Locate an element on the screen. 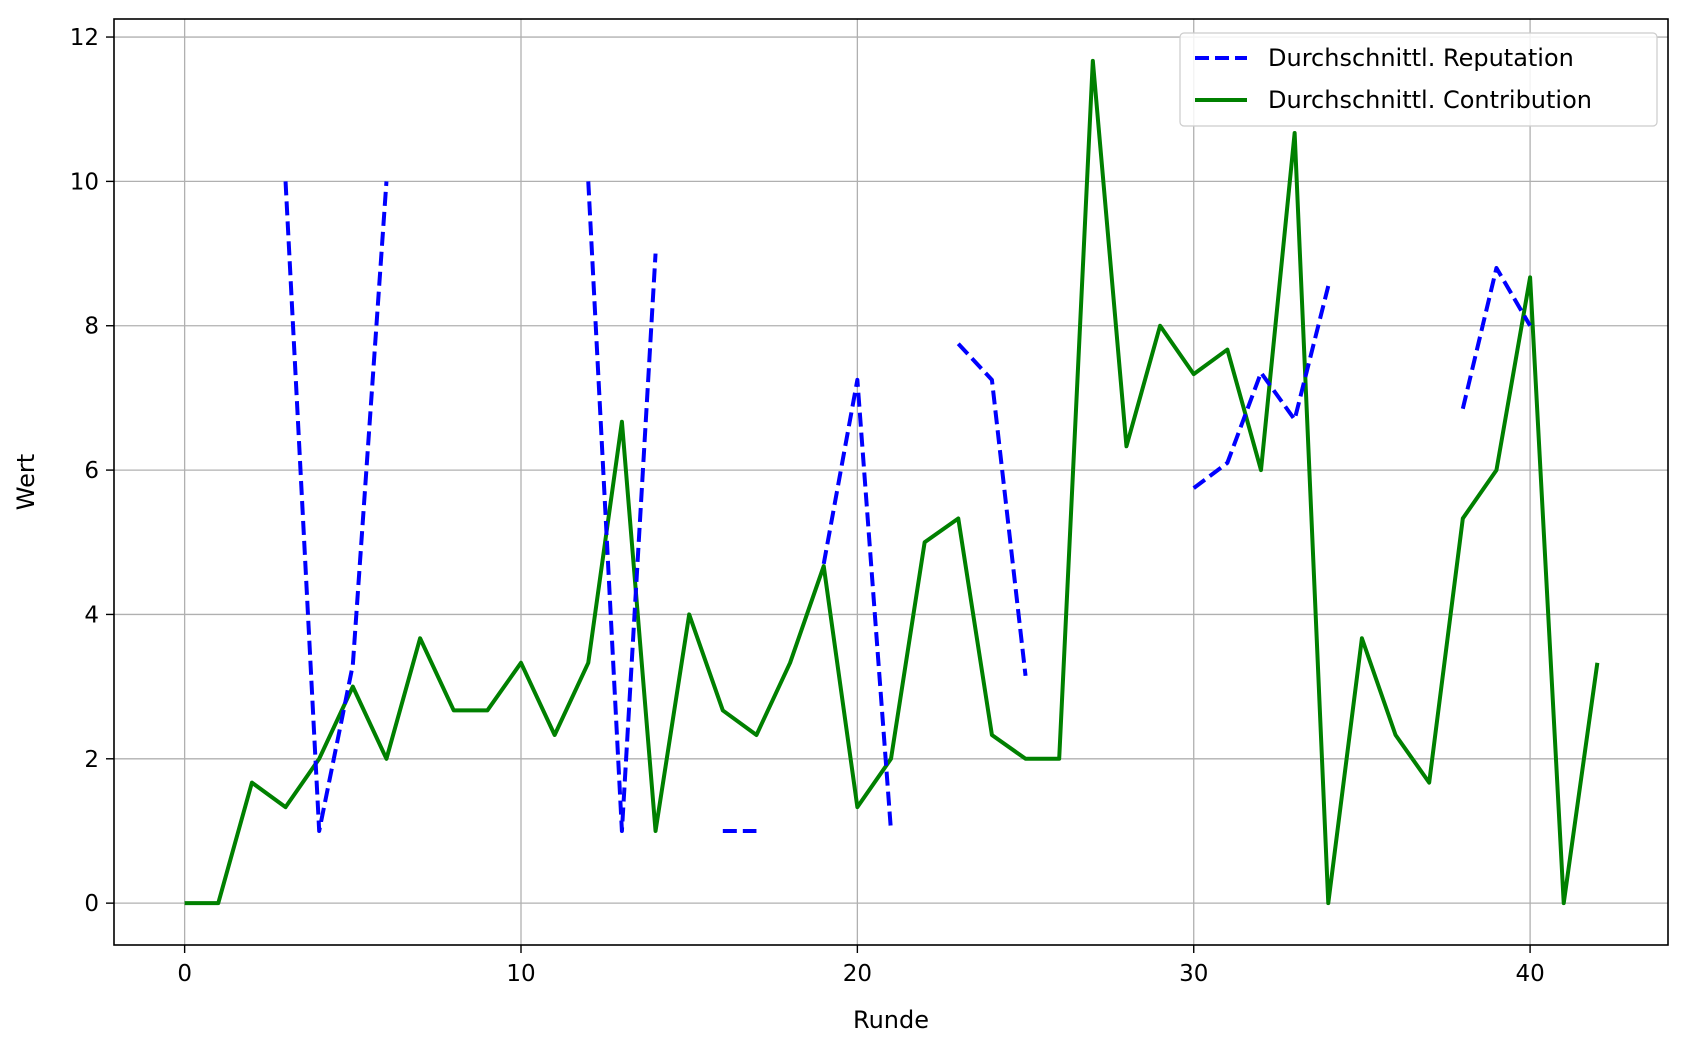 Image resolution: width=1683 pixels, height=1050 pixels. legend-label-reputation: Durchschnittl. Reputation is located at coordinates (1421, 58).